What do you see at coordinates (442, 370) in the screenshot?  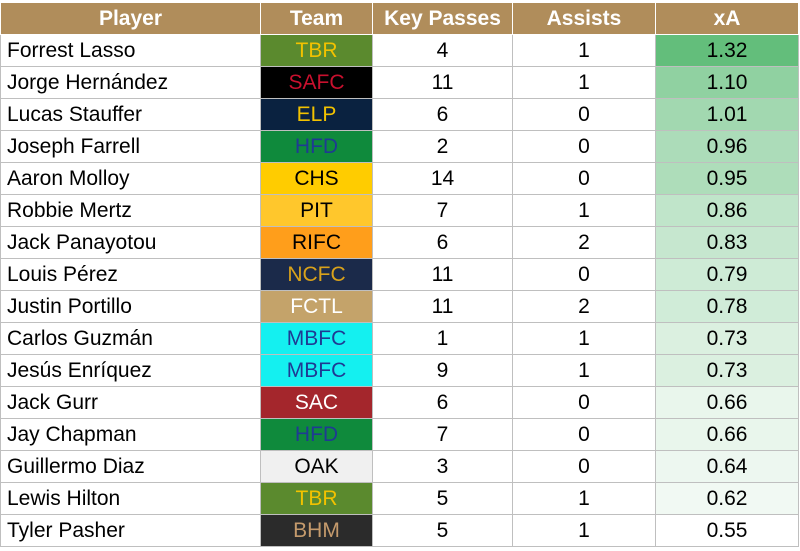 I see `key-passes-cell: 9` at bounding box center [442, 370].